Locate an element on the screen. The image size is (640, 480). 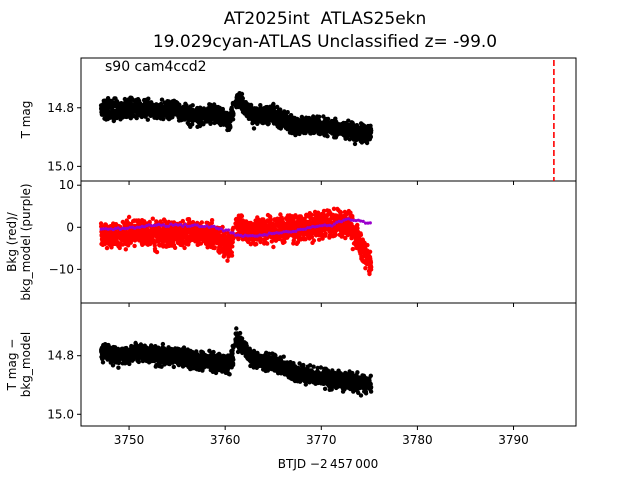
panel-2-ylabel: bkg_model (purple) is located at coordinates (26, 241).